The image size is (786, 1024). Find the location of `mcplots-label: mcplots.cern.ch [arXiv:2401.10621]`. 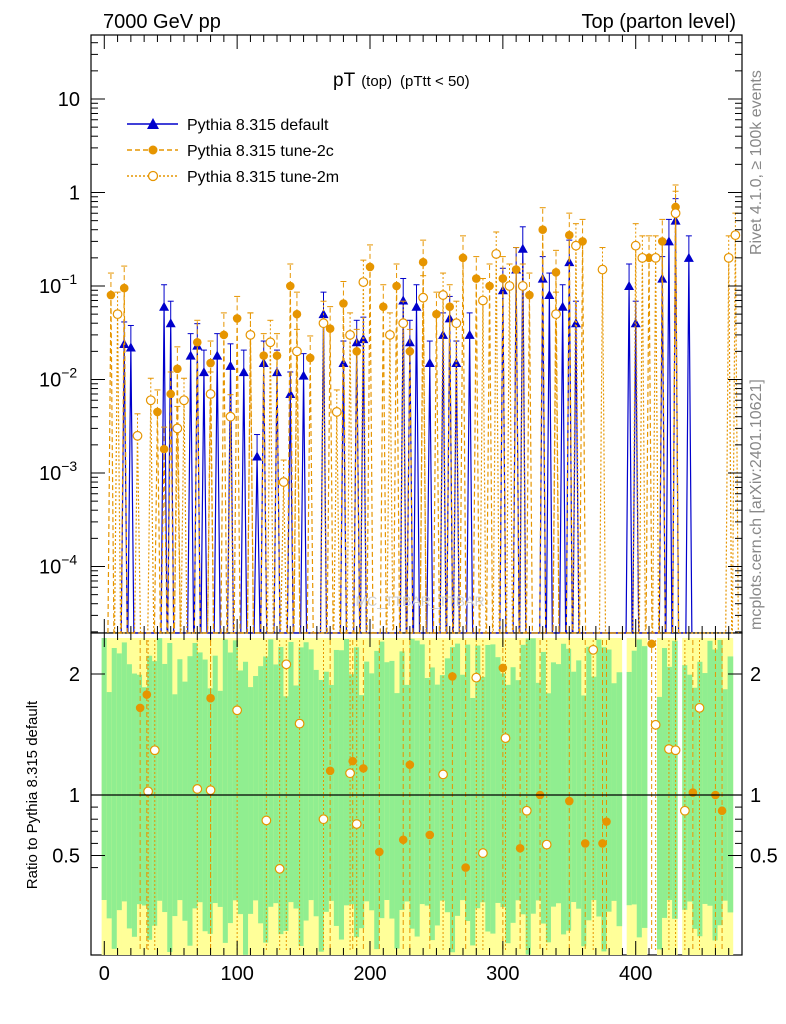

mcplots-label: mcplots.cern.ch [arXiv:2401.10621] is located at coordinates (756, 504).